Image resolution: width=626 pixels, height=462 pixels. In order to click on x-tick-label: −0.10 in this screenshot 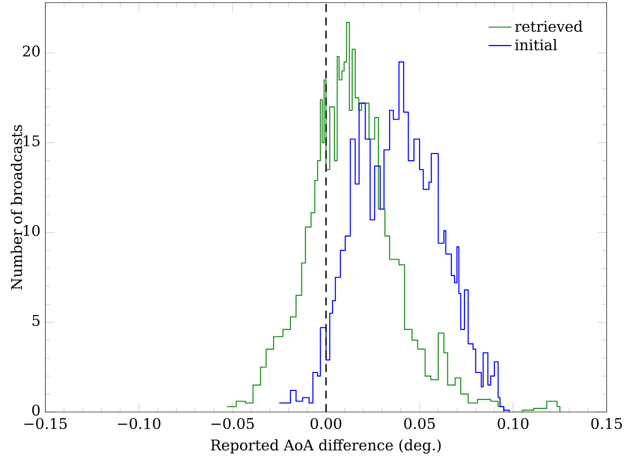, I will do `click(139, 424)`.